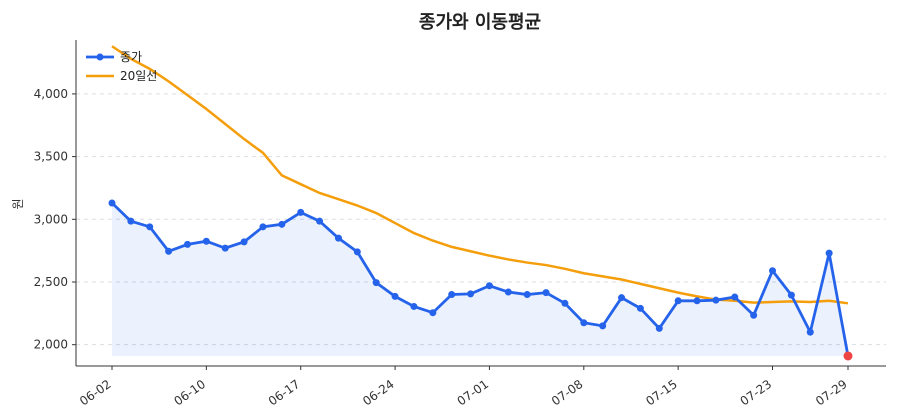  I want to click on x-tick-label: 07-01, so click(473, 392).